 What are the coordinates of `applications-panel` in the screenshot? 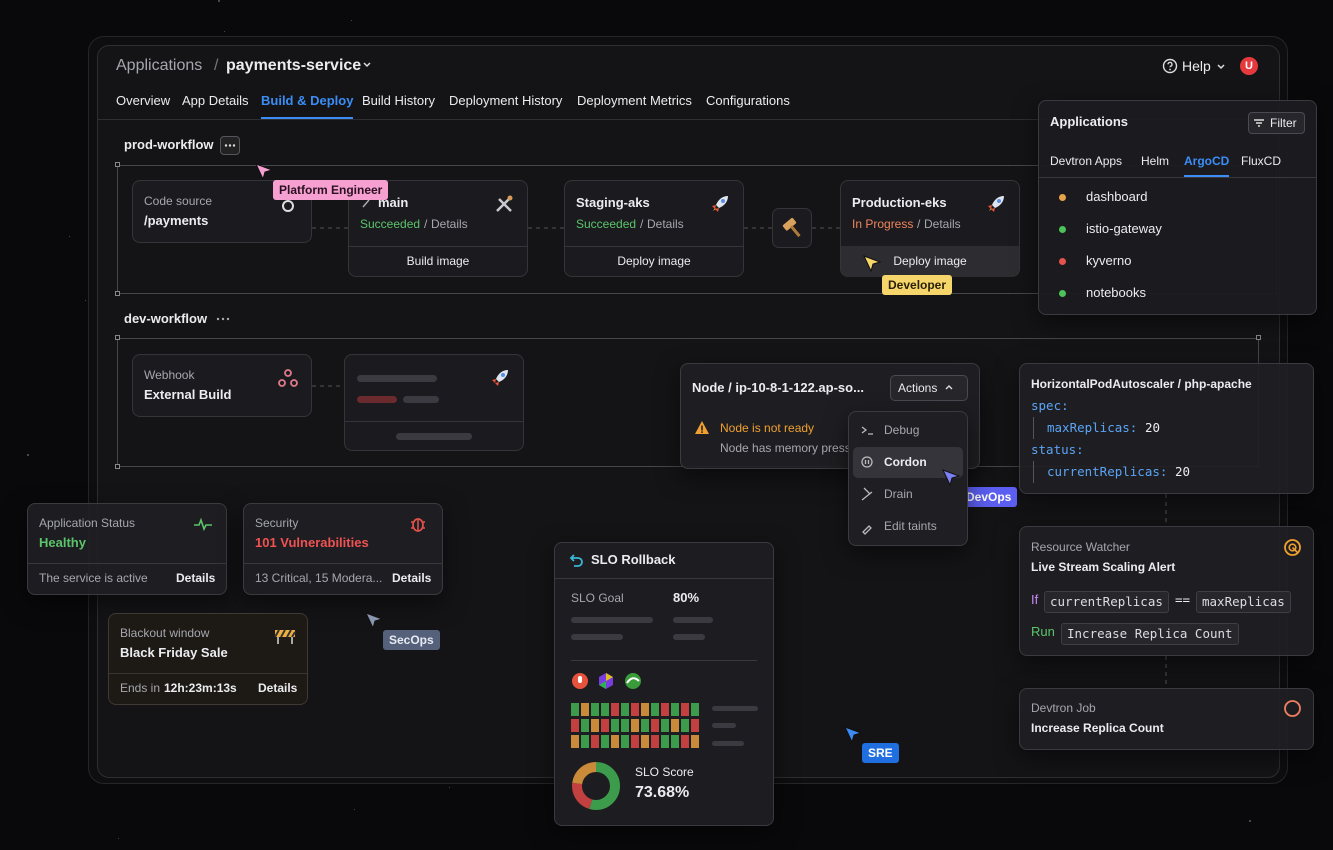 It's located at (1177, 207).